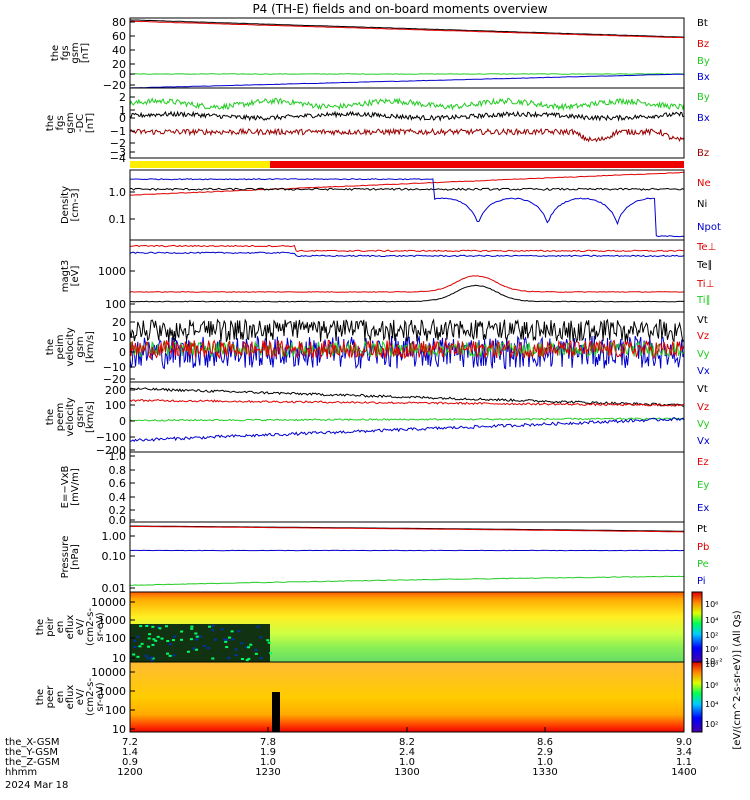 Image resolution: width=750 pixels, height=800 pixels. Describe the element at coordinates (407, 254) in the screenshot. I see `temp-tepar-line` at that location.